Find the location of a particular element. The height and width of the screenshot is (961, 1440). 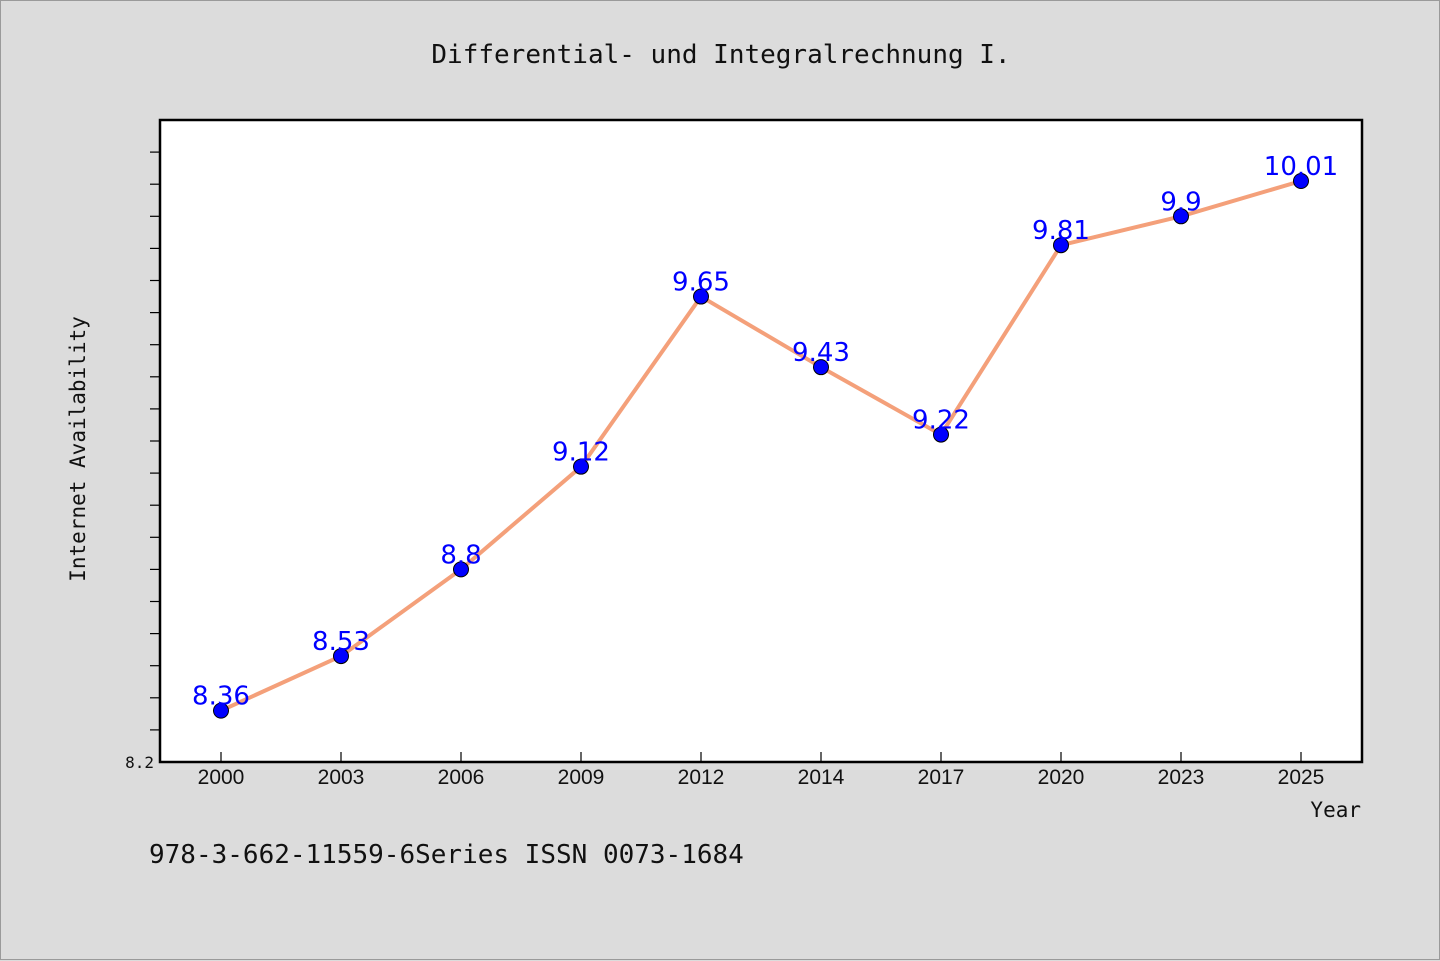

y-axis-ticks: 8.2 is located at coordinates (142, 461).